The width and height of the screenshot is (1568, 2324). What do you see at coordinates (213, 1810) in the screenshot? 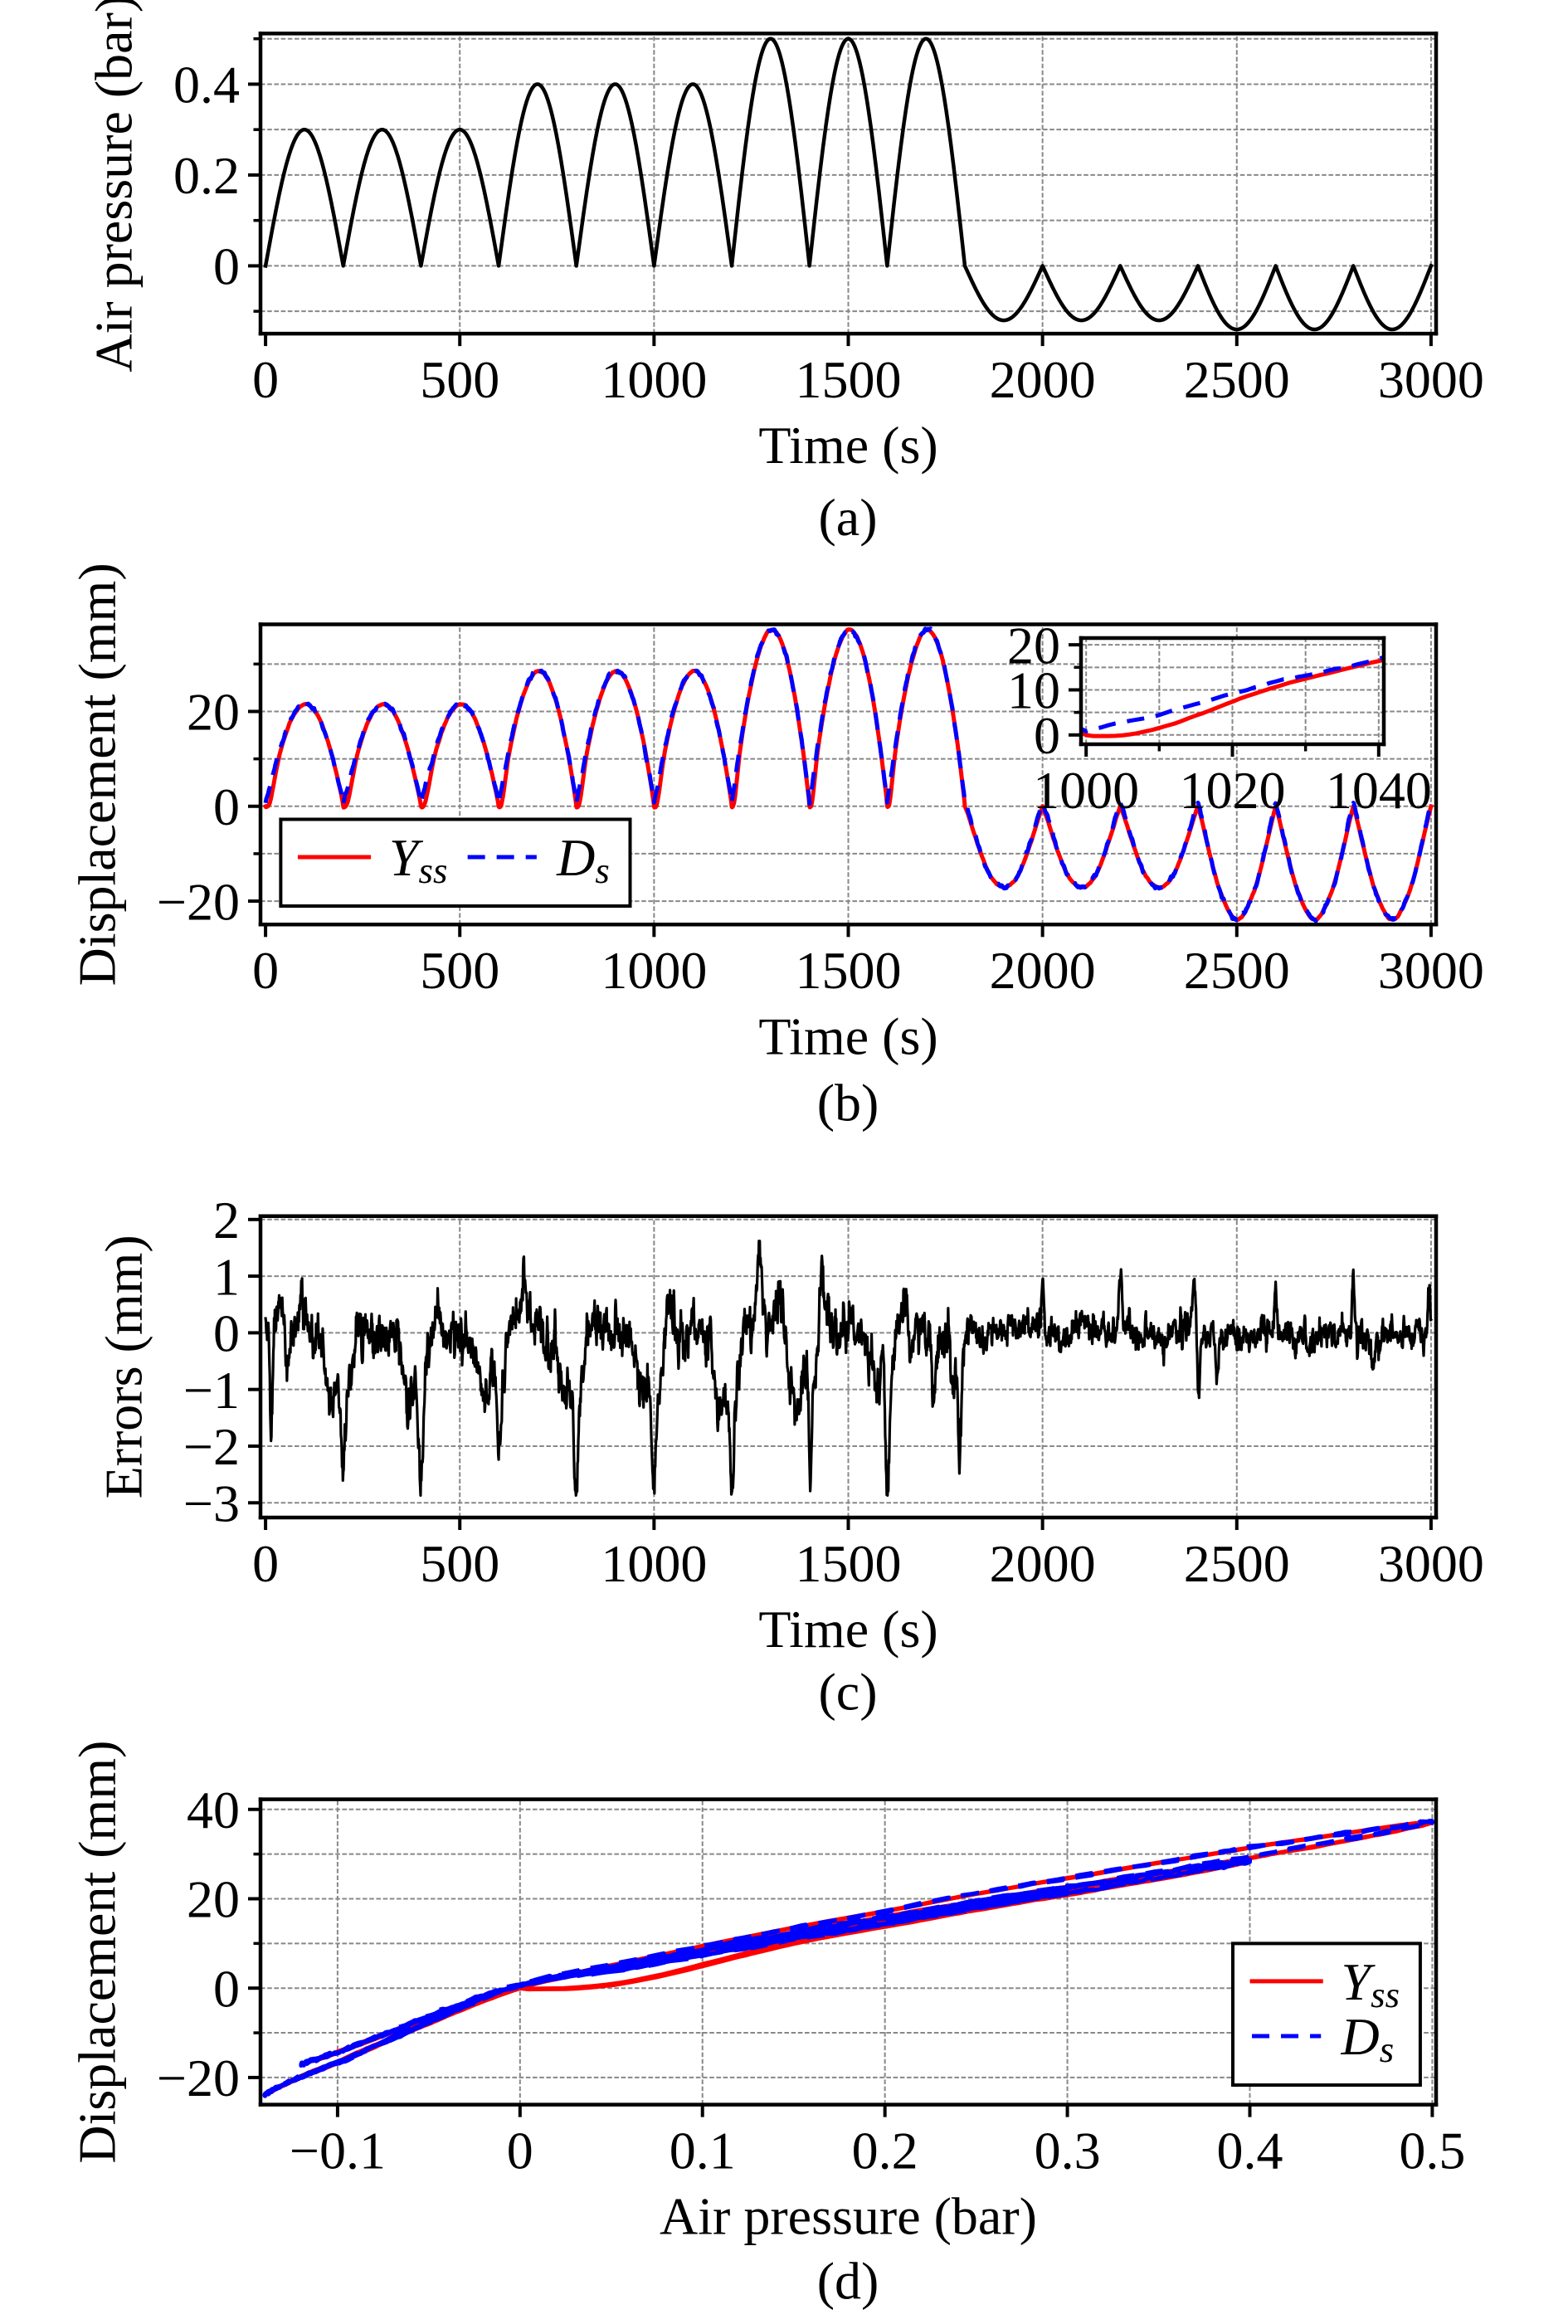
I see `svg-text: 40` at bounding box center [213, 1810].